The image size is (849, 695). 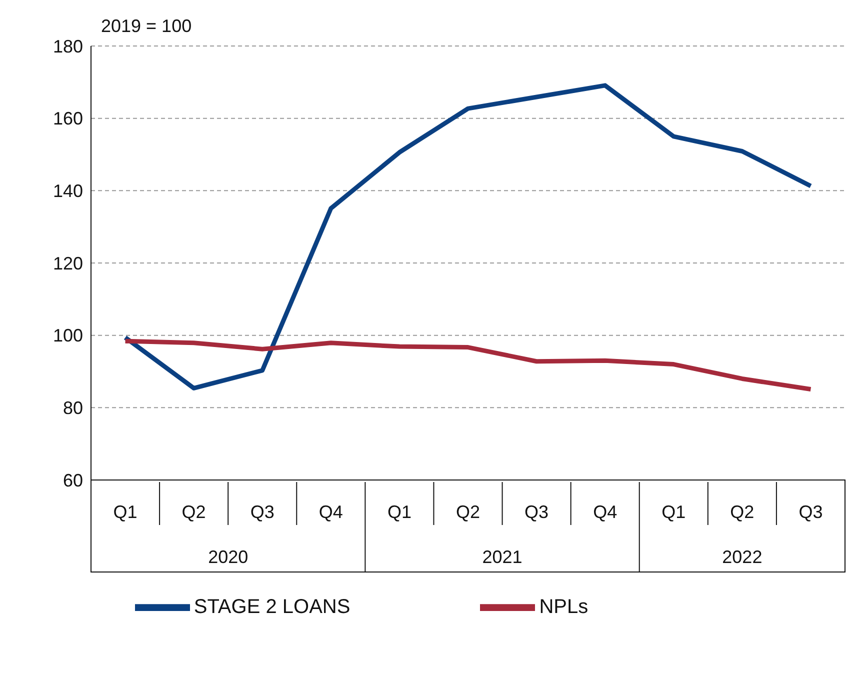 I want to click on y-tick-label: 100, so click(x=67, y=336).